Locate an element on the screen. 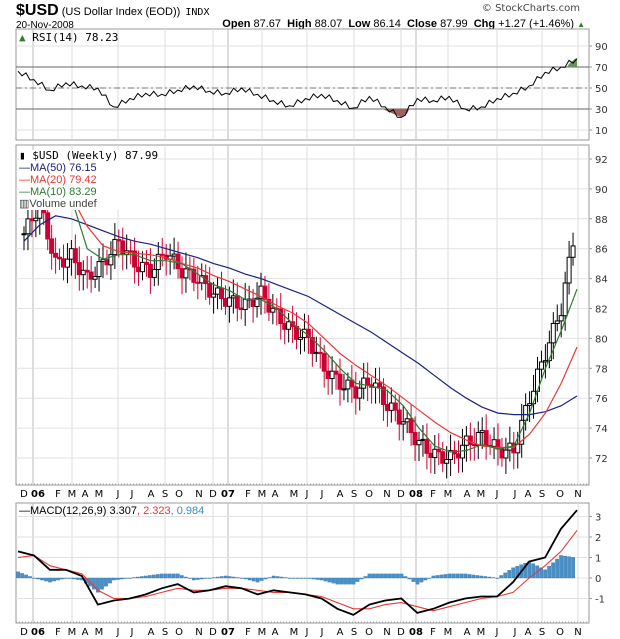 The width and height of the screenshot is (620, 639). symbol: $USD is located at coordinates (37, 10).